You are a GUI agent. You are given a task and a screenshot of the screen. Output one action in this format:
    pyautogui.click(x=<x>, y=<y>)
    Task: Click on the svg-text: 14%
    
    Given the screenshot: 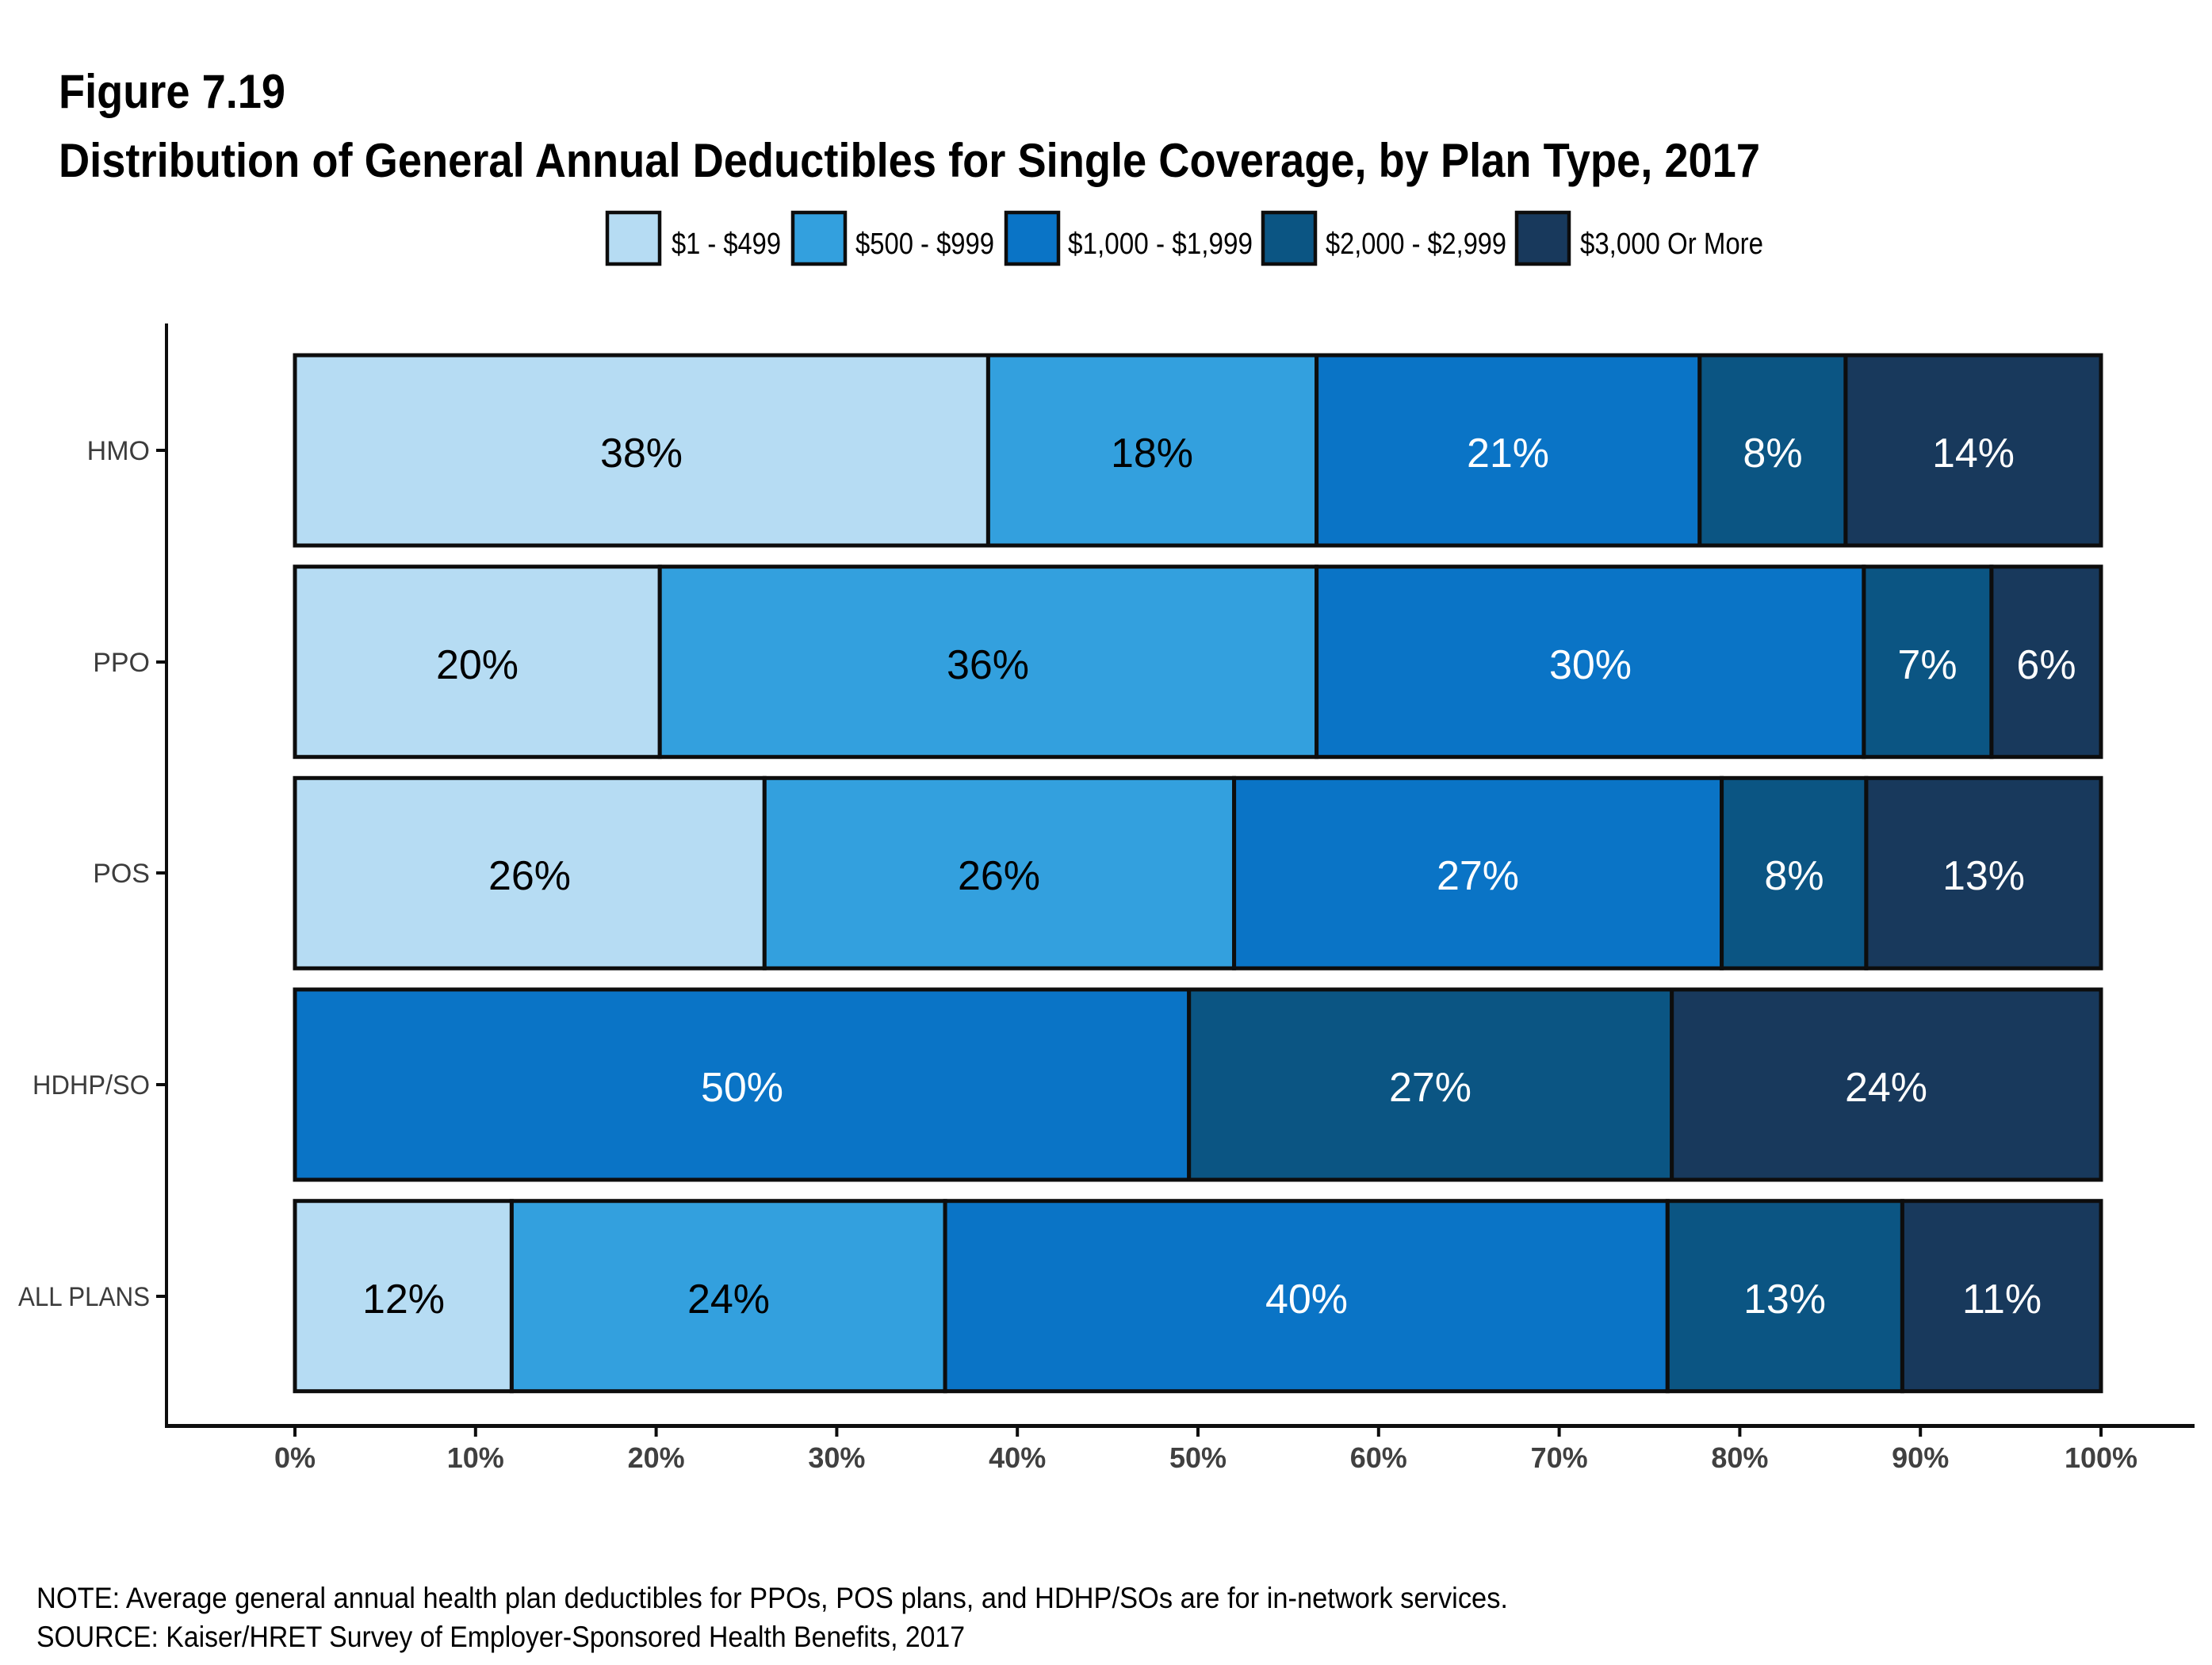 What is the action you would take?
    pyautogui.click(x=1973, y=454)
    